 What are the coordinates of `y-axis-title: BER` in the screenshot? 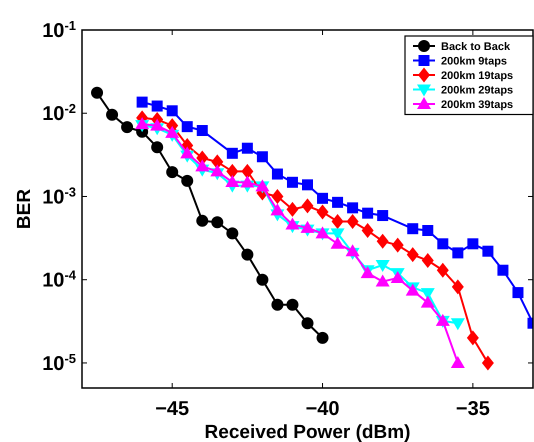 It's located at (24, 209).